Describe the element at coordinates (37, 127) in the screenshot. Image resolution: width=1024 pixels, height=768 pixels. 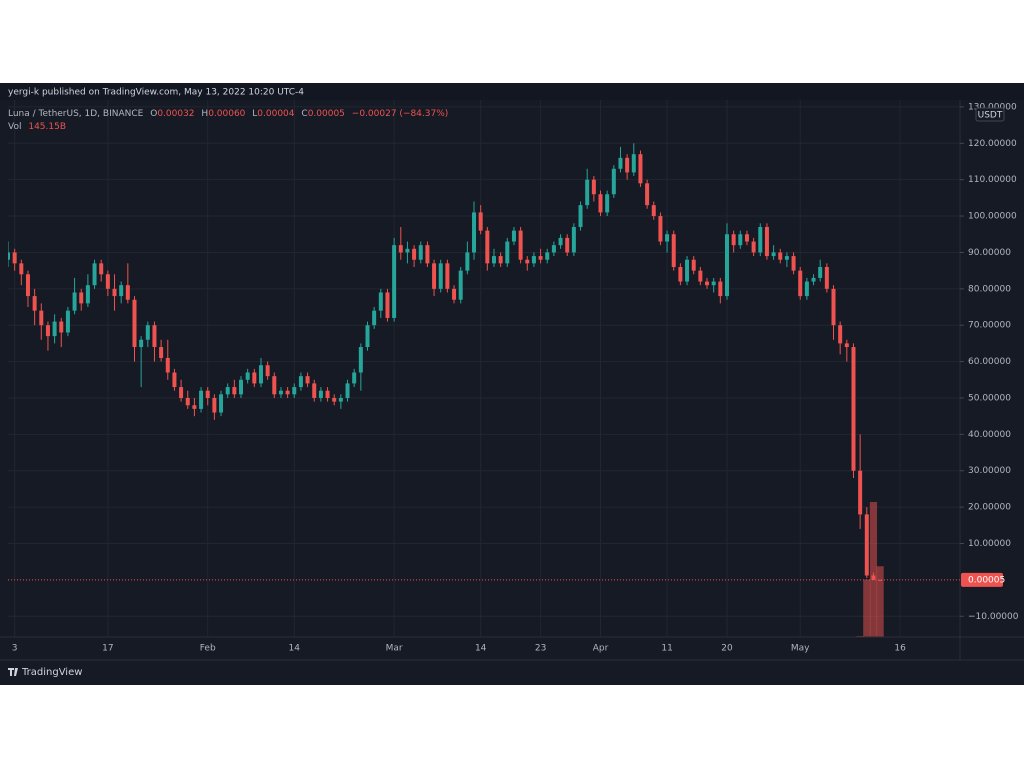
I see `volume-line: Vol 145.15B` at that location.